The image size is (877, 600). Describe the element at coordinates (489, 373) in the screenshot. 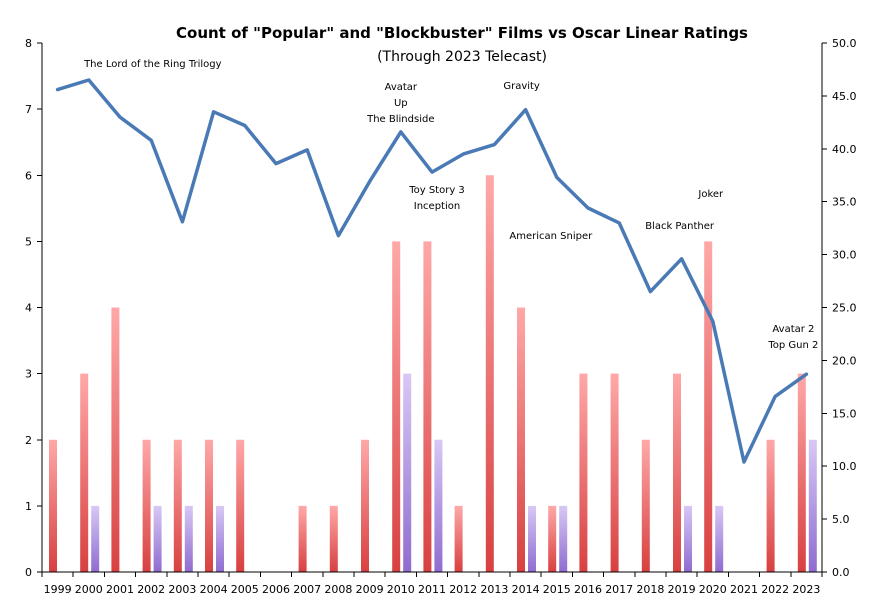

I see `popular-bar-2013` at that location.